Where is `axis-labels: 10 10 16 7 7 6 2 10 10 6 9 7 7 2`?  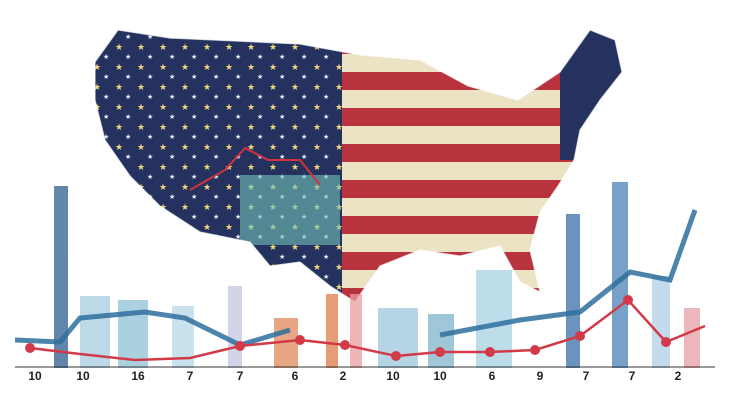
axis-labels: 10 10 16 7 7 6 2 10 10 6 9 7 7 2 is located at coordinates (354, 376).